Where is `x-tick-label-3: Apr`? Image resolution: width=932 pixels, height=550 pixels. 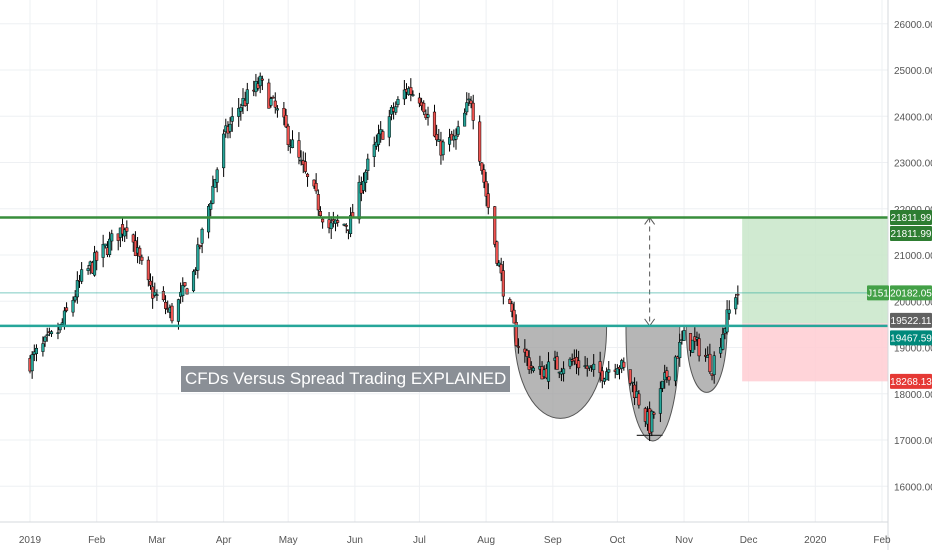 x-tick-label-3: Apr is located at coordinates (224, 540).